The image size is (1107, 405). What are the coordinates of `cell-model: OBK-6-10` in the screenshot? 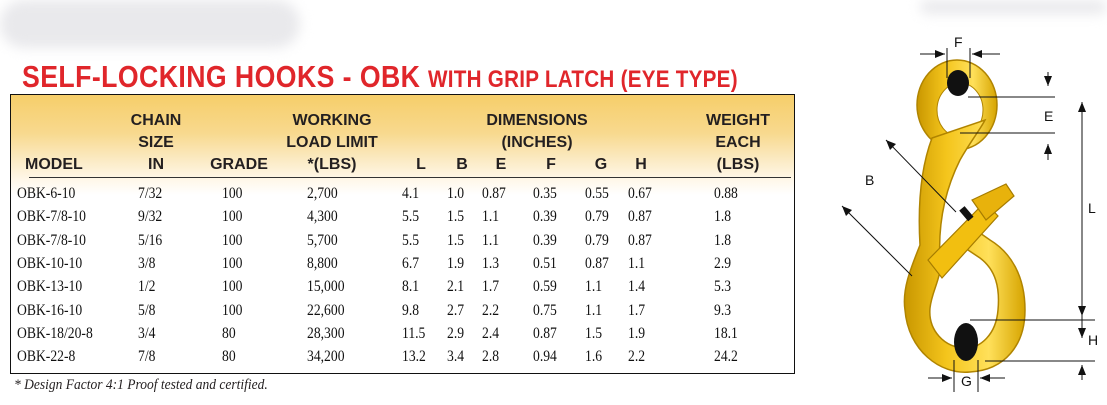 It's located at (46, 193).